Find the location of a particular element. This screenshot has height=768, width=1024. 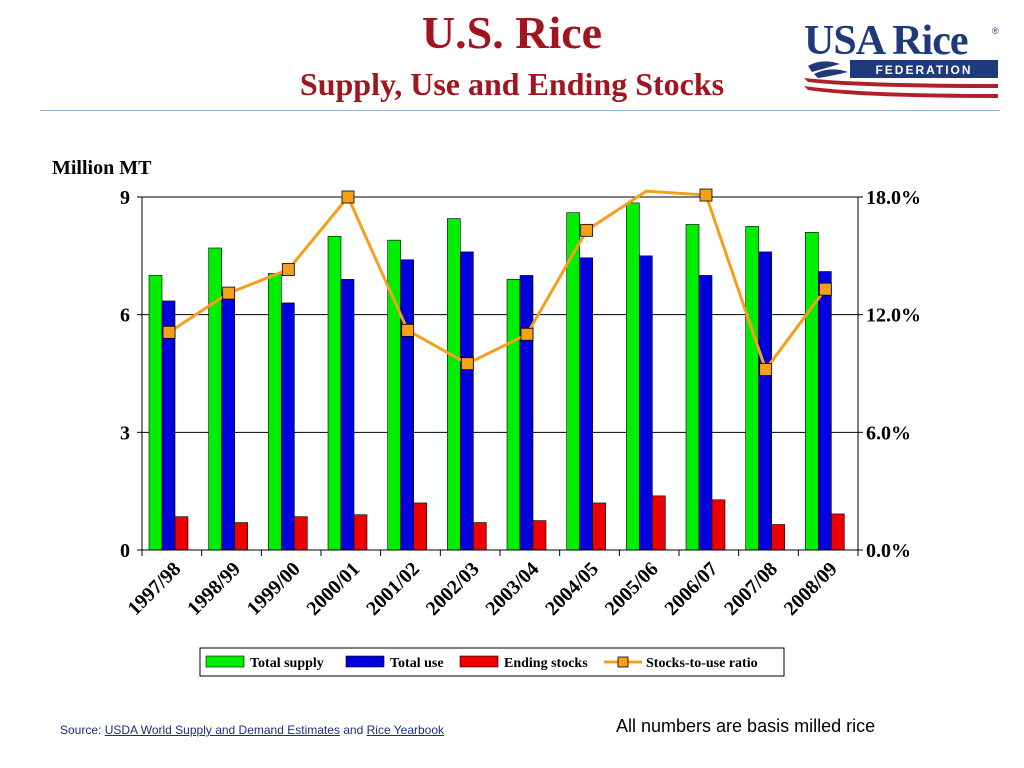

logo-banner is located at coordinates (924, 69).